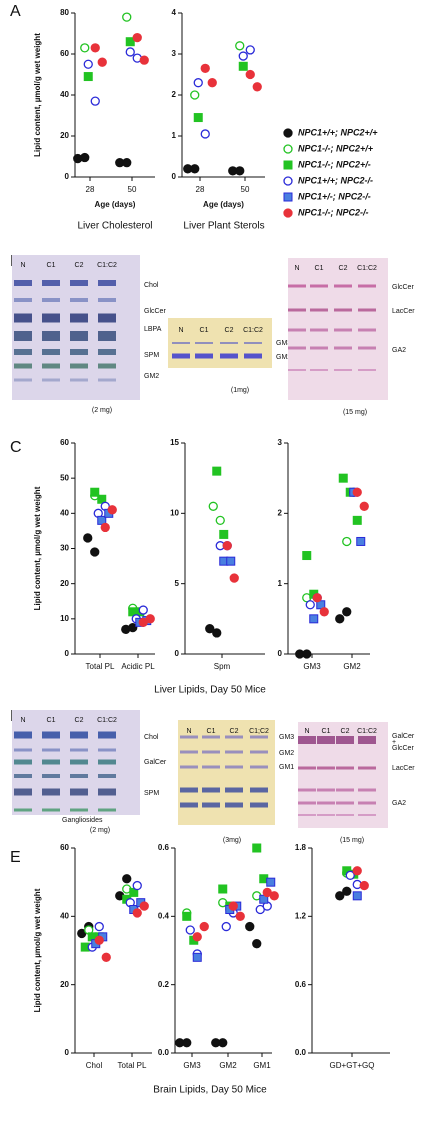 The image size is (422, 1125). Describe the element at coordinates (259, 731) in the screenshot. I see `lane-label: C1;C2` at that location.